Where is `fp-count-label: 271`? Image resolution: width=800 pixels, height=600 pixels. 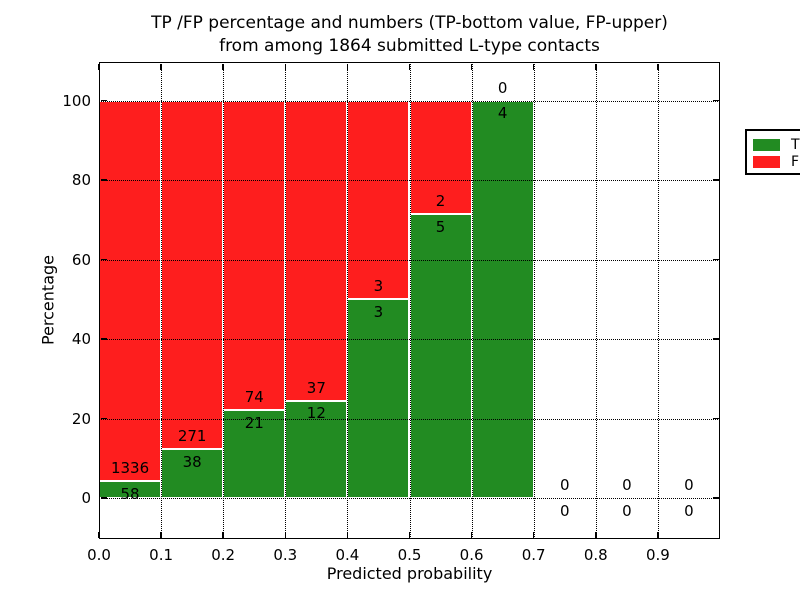
fp-count-label: 271 is located at coordinates (192, 436).